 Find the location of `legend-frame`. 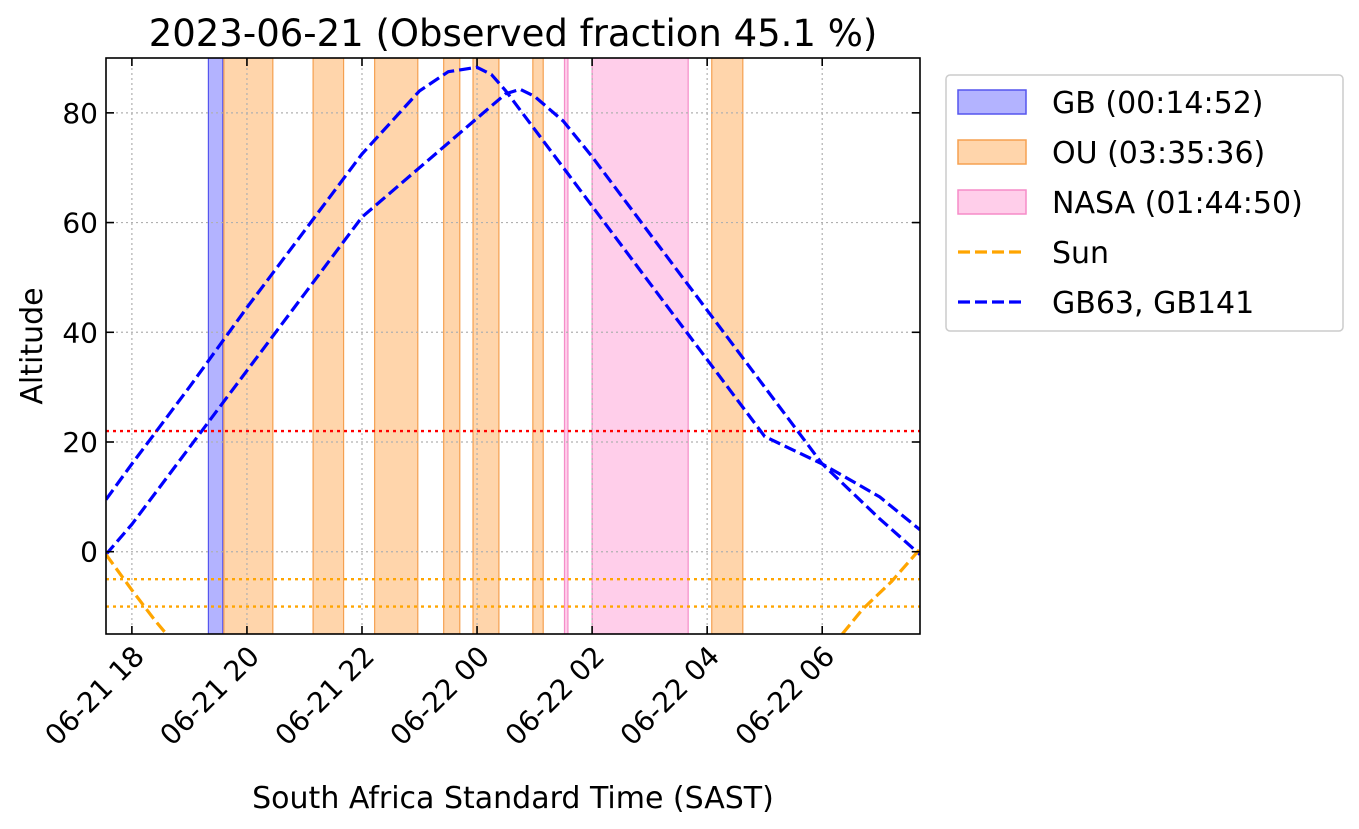

legend-frame is located at coordinates (1144, 203).